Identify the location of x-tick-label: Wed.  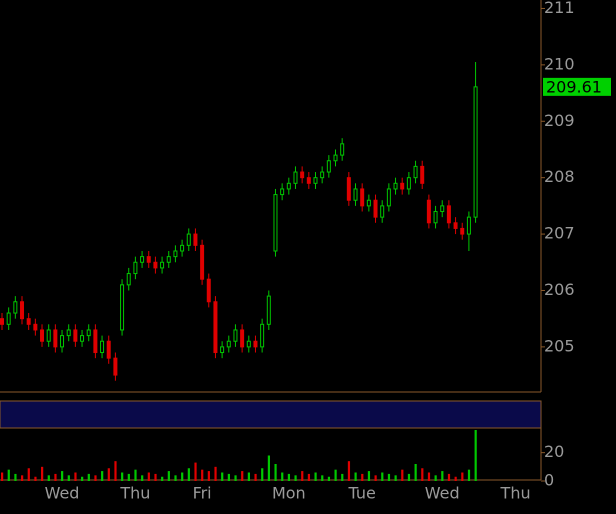
(442, 493).